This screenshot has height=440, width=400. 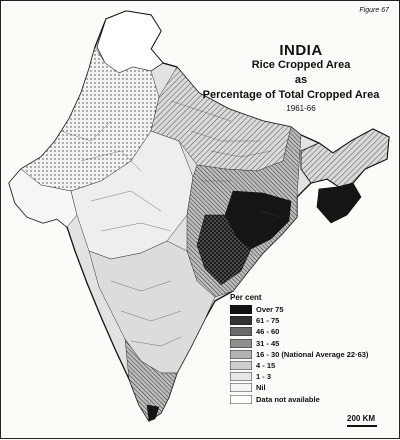 I want to click on map-title-line1: Rice Cropped Area, so click(x=301, y=65).